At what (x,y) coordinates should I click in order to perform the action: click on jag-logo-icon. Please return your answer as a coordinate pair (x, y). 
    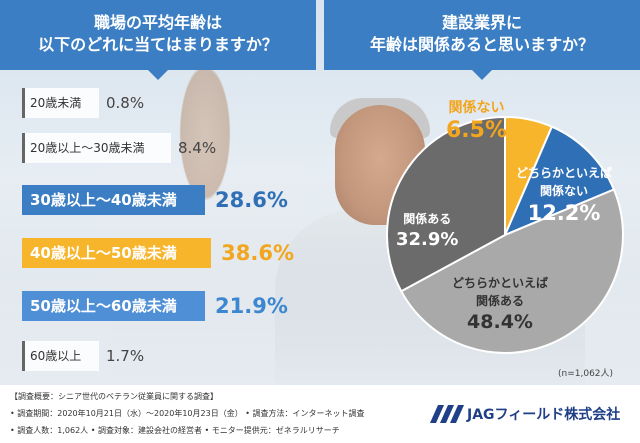
    Looking at the image, I should click on (447, 414).